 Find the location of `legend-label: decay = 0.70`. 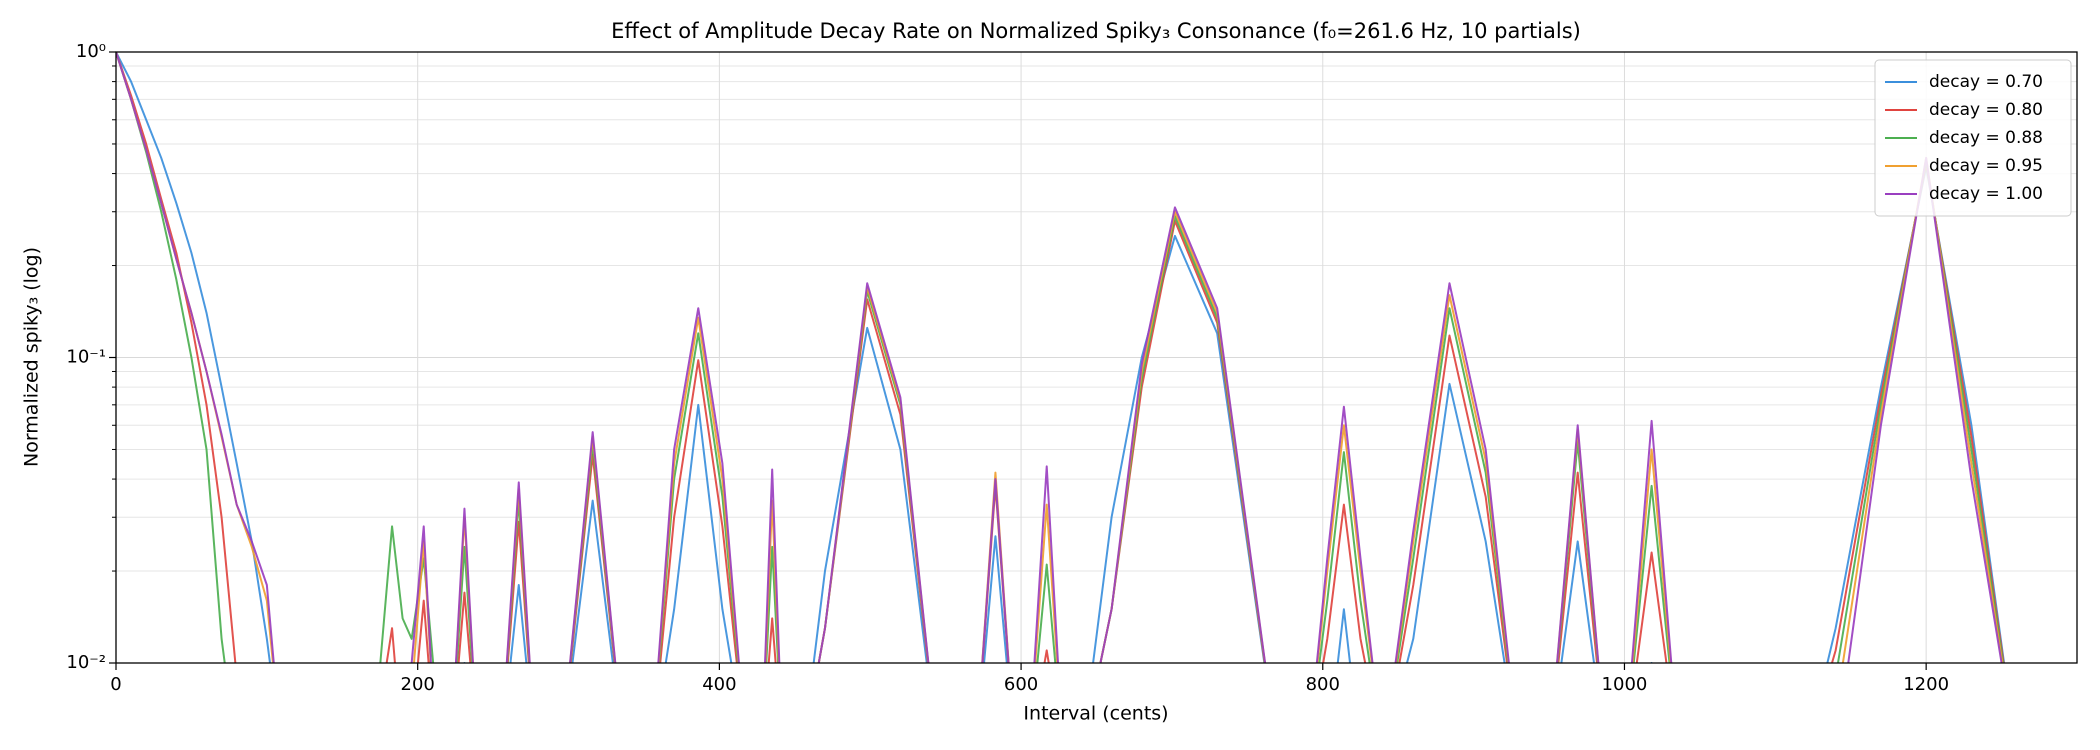

legend-label: decay = 0.70 is located at coordinates (1986, 82).